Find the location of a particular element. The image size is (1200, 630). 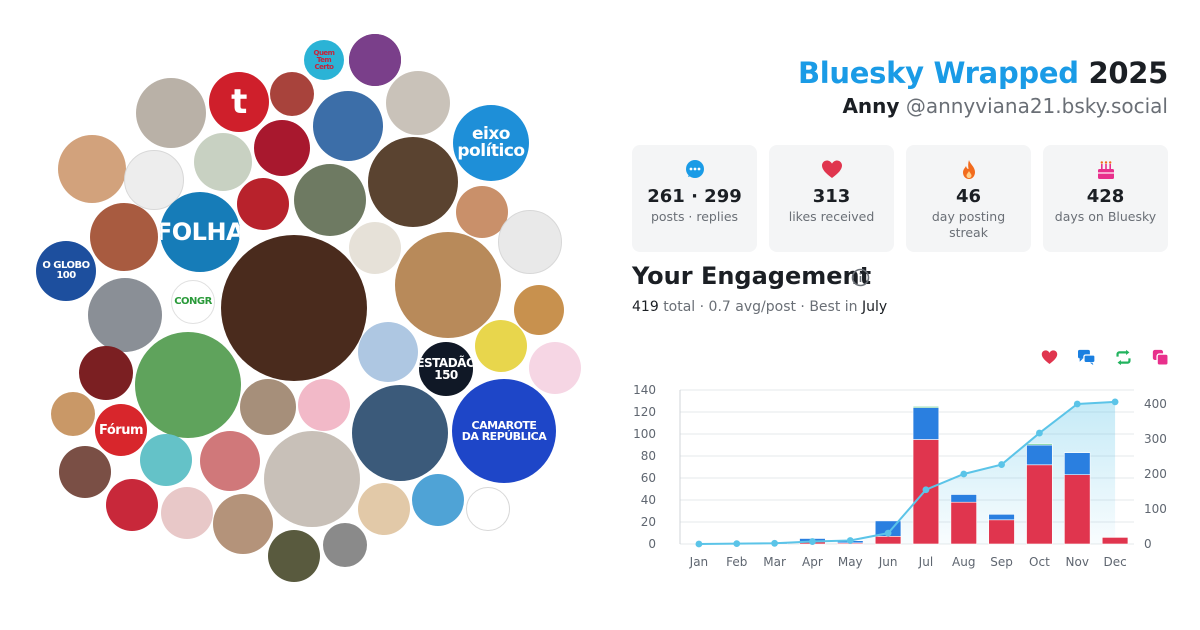

follower-avatar-camarote-da-republica: CAMAROTE DA REPÚBLICA is located at coordinates (504, 431).